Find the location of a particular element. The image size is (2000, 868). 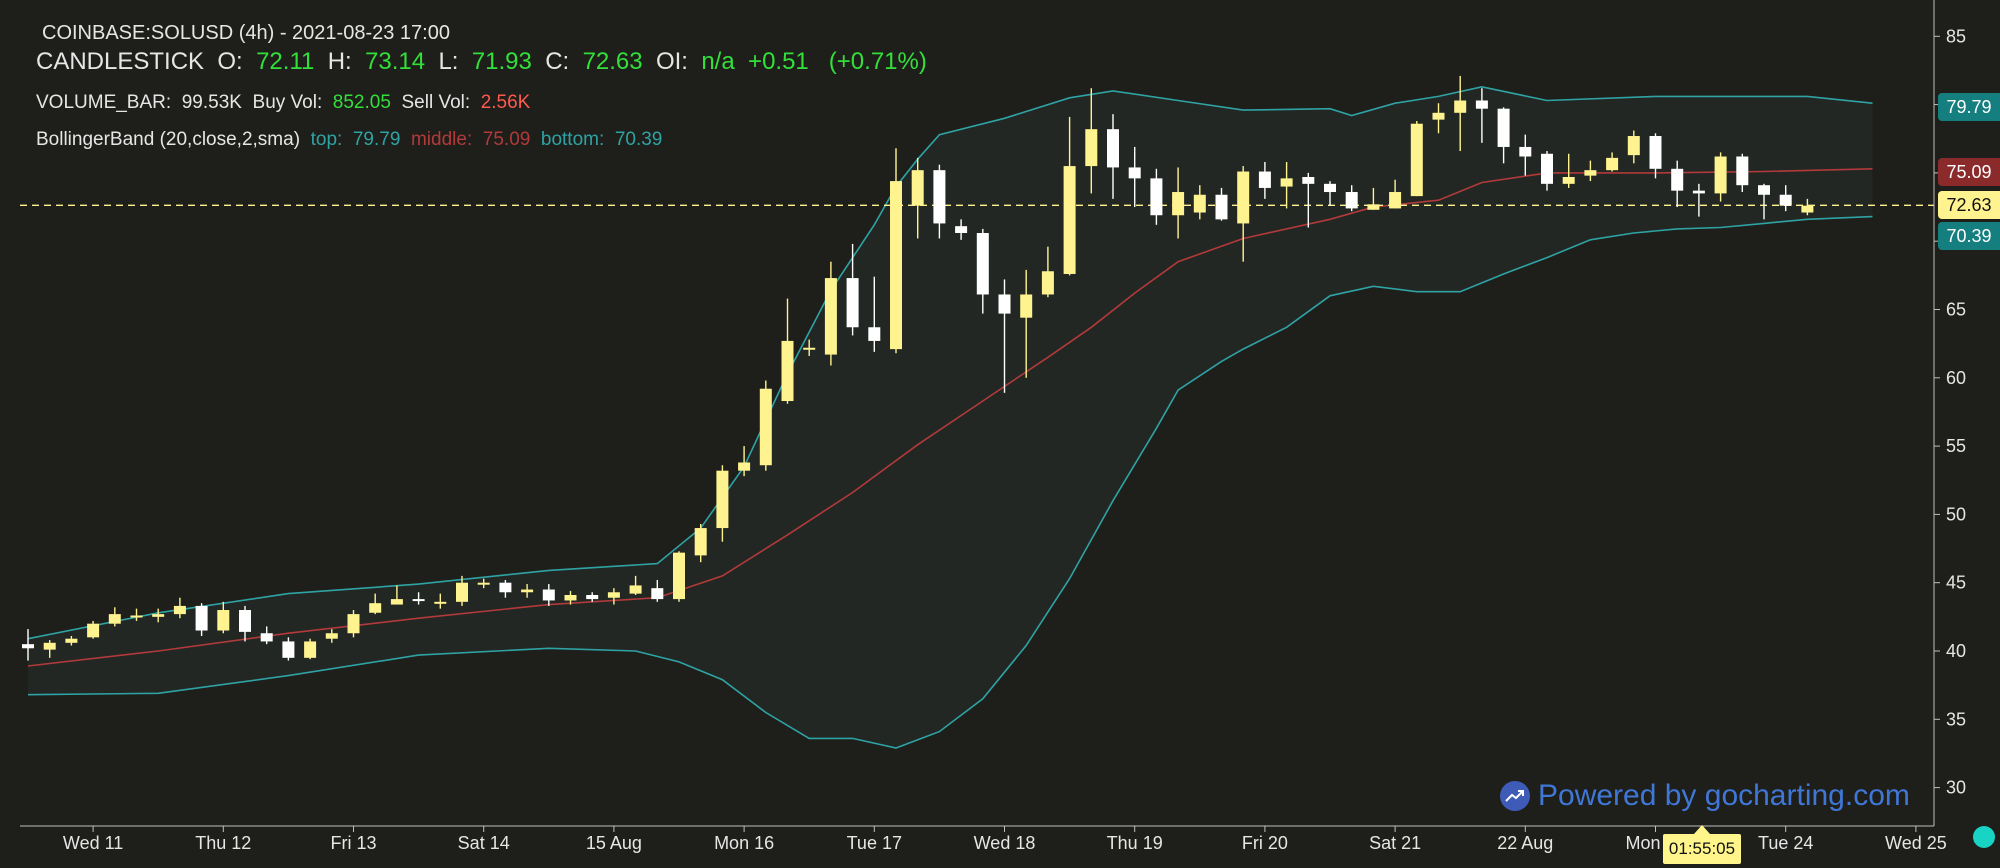

x-tick-label: Fri 13 is located at coordinates (353, 843).